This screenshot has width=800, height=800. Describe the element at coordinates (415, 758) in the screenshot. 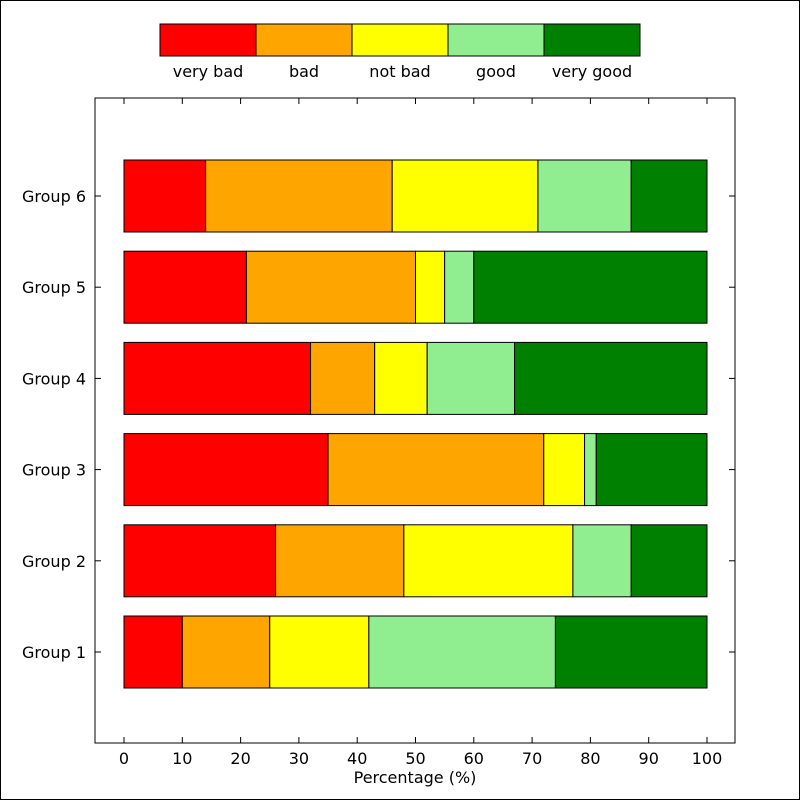

I see `x-tick-label: 50` at that location.